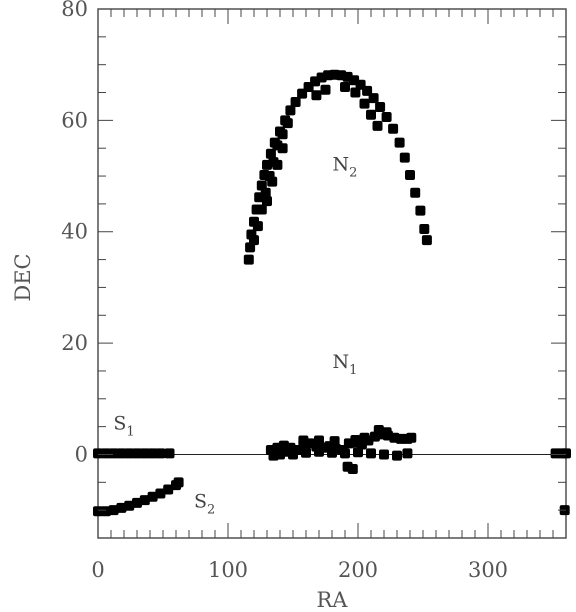 The height and width of the screenshot is (612, 576). What do you see at coordinates (345, 364) in the screenshot?
I see `region-label: N1` at bounding box center [345, 364].